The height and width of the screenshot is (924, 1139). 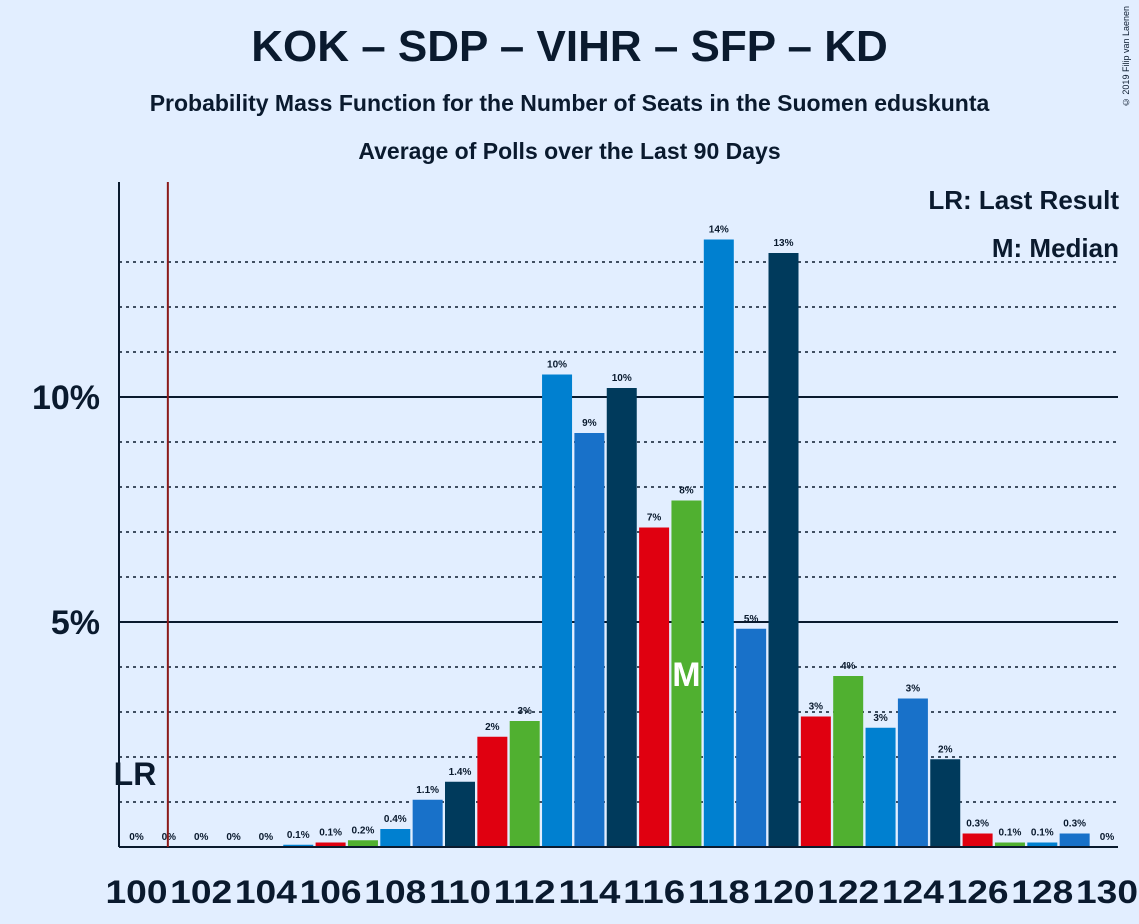 What do you see at coordinates (848, 666) in the screenshot?
I see `bar-value-label: 4%` at bounding box center [848, 666].